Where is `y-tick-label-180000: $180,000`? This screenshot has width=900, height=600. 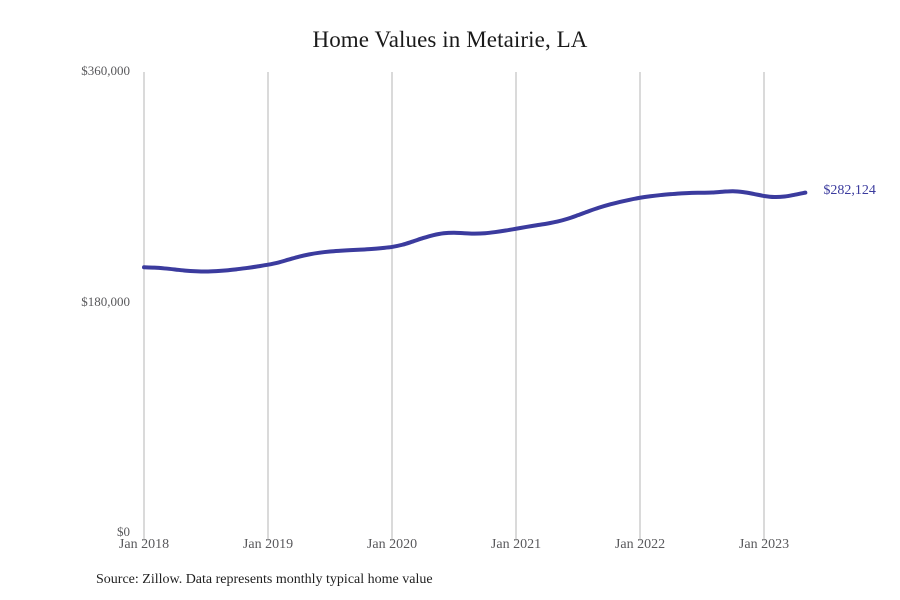 y-tick-label-180000: $180,000 is located at coordinates (105, 301).